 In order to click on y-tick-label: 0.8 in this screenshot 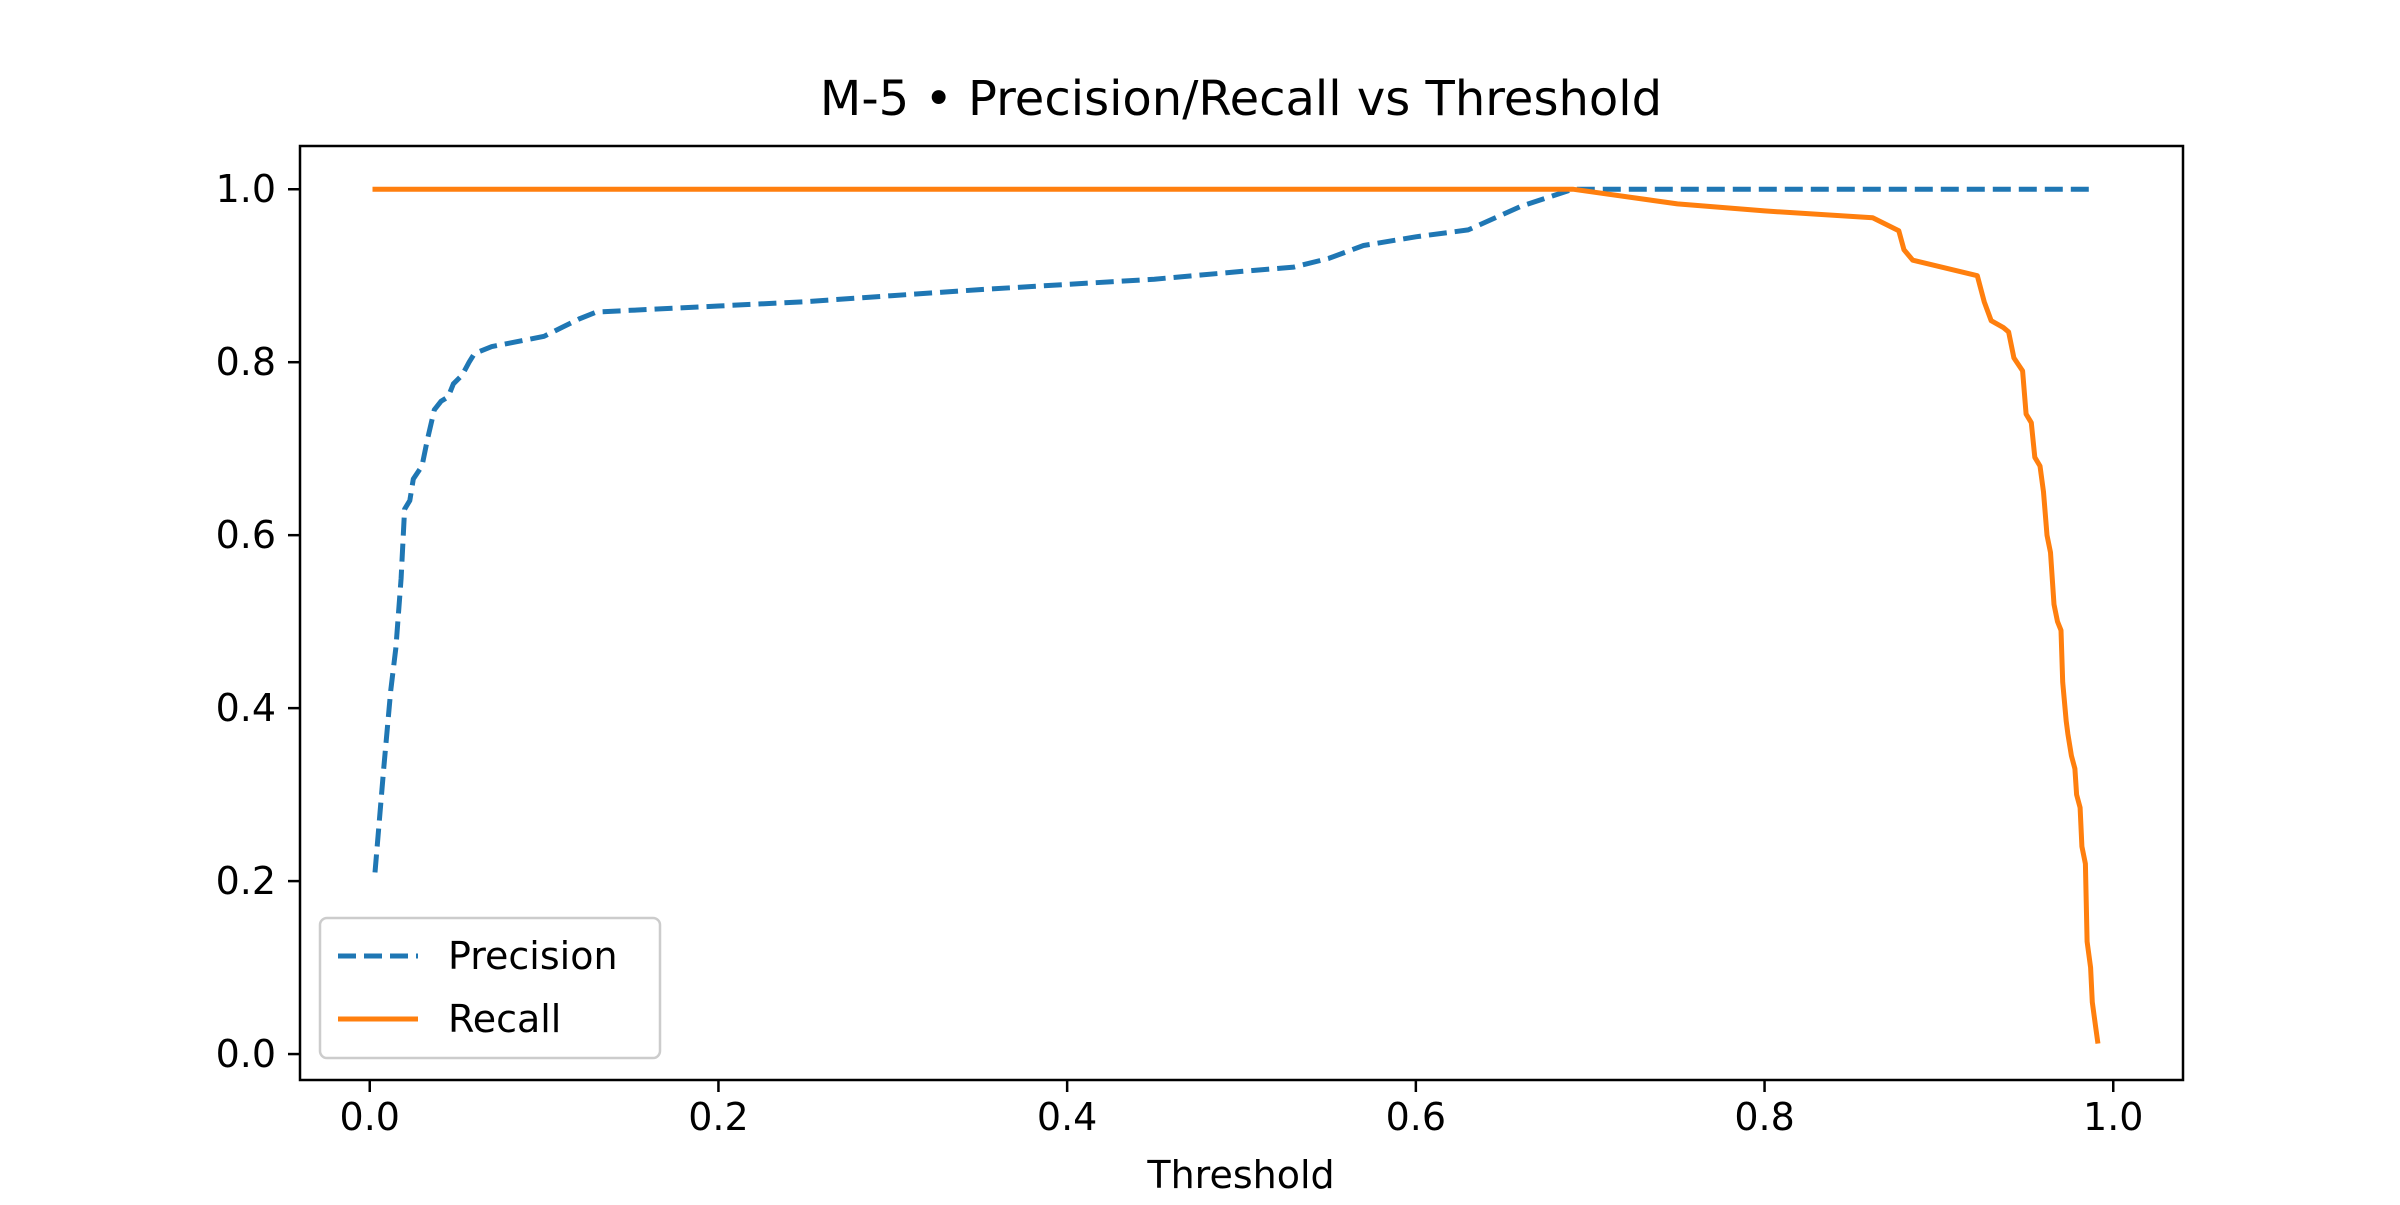, I will do `click(246, 362)`.